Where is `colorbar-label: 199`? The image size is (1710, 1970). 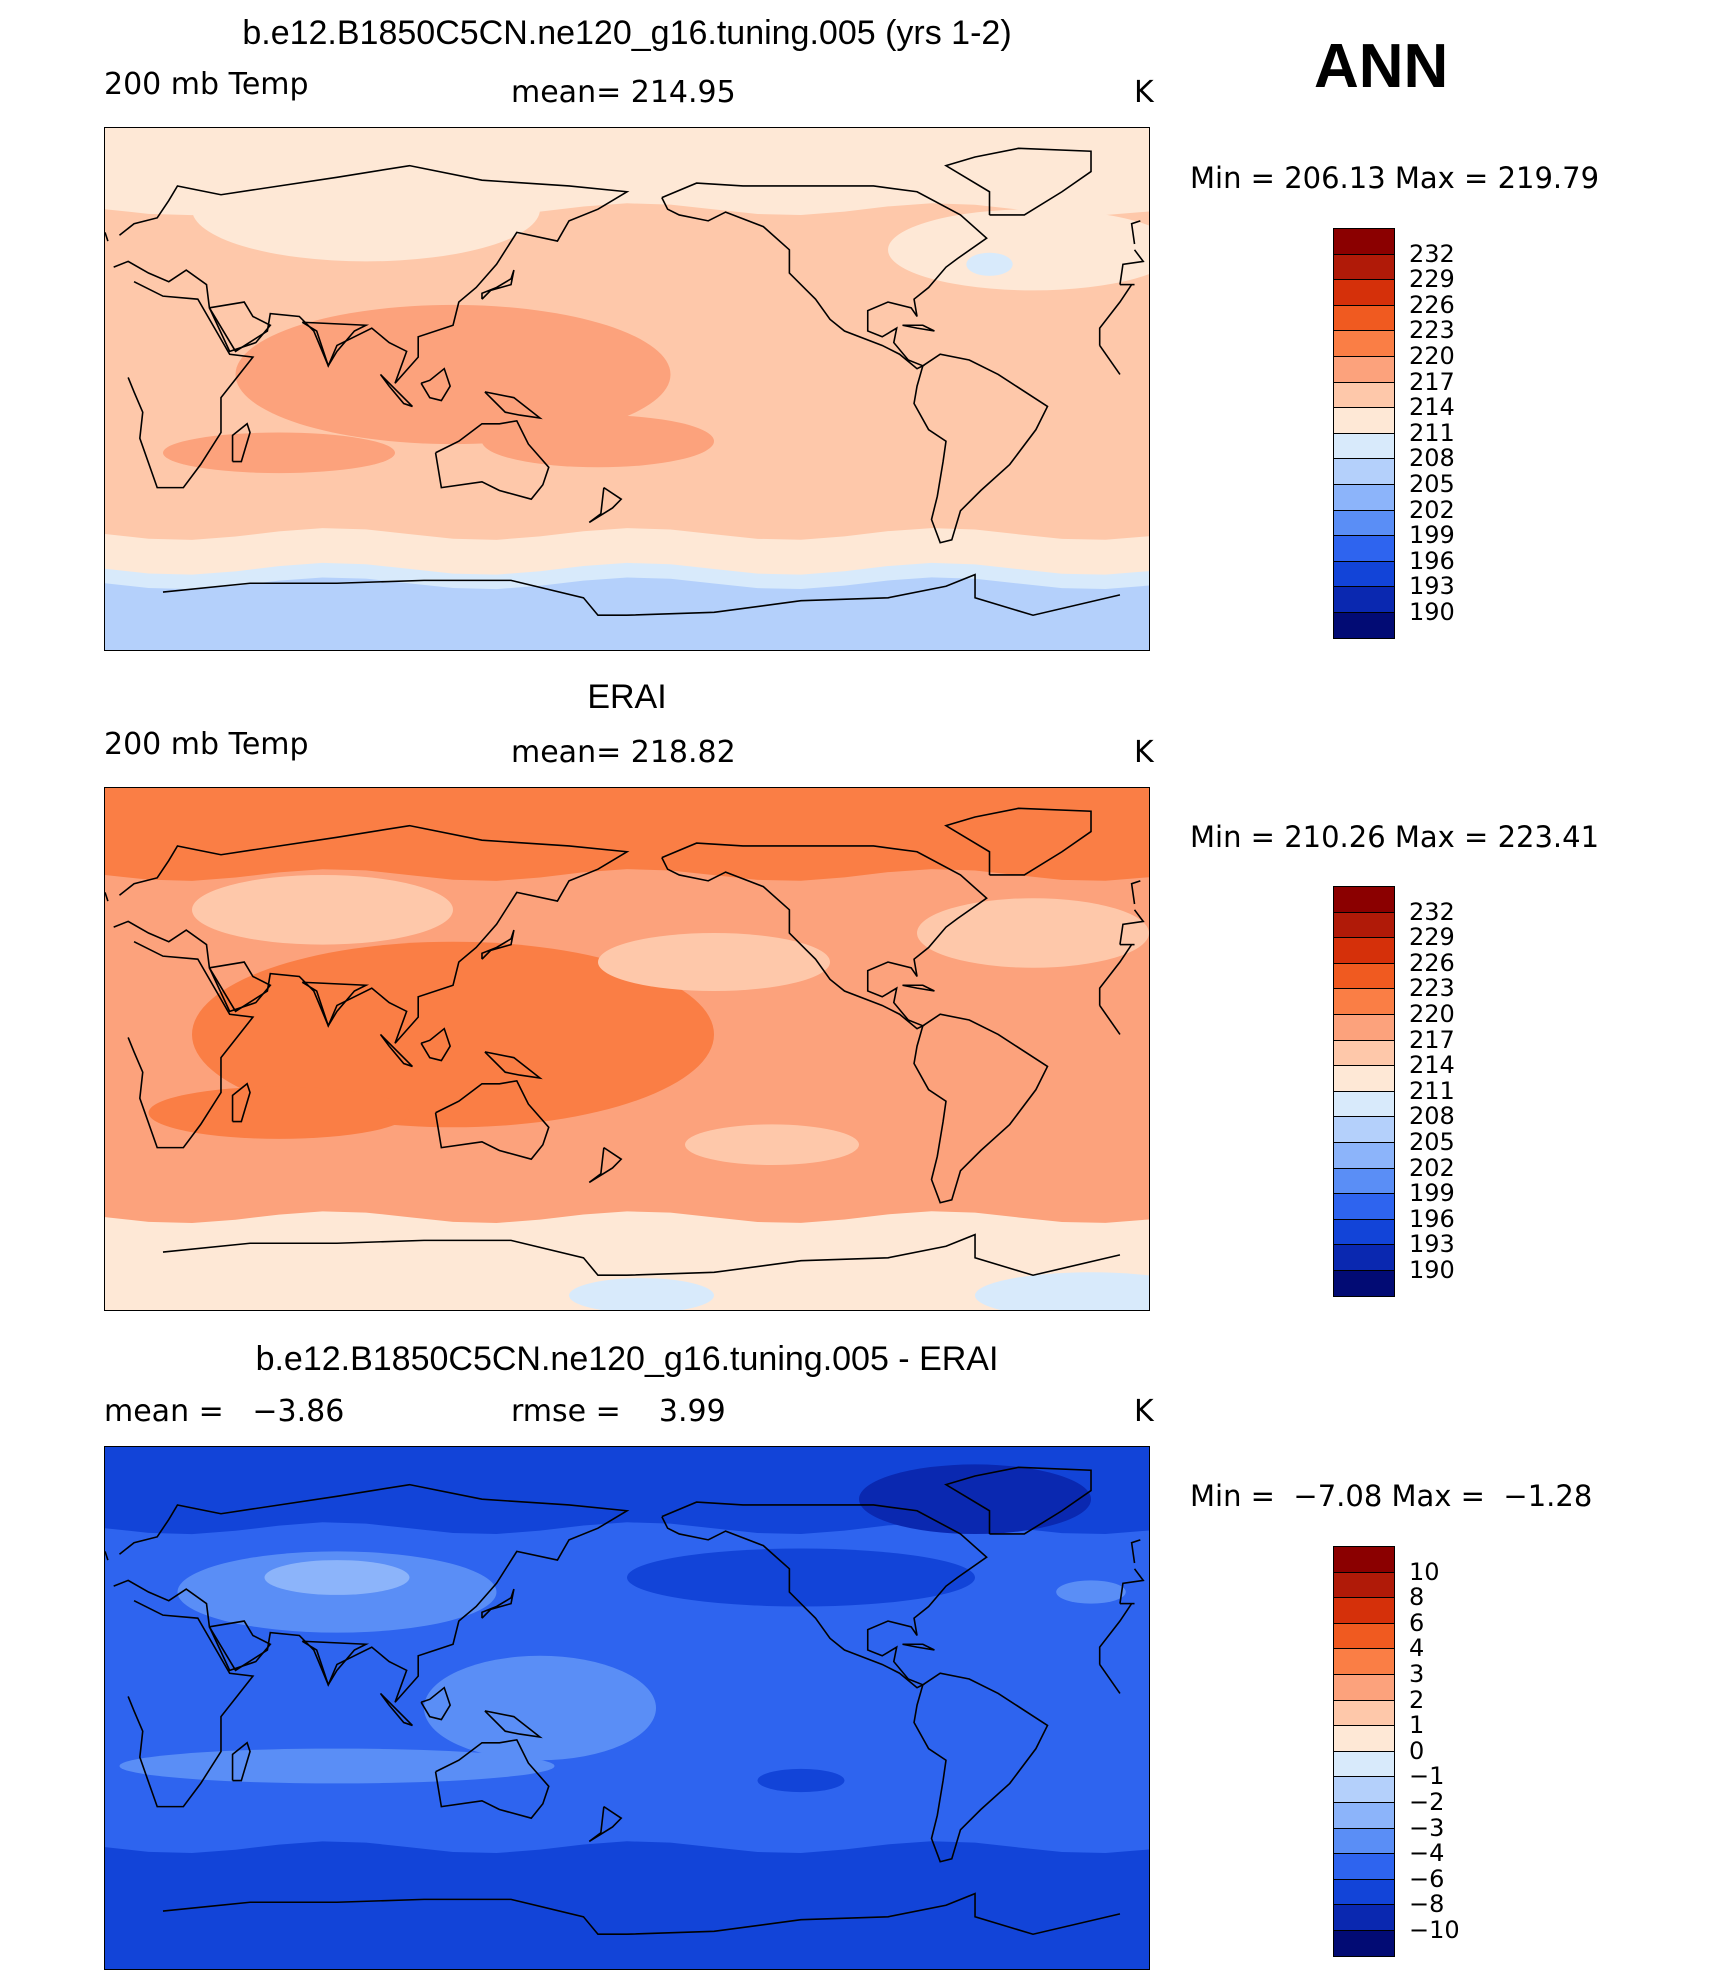 colorbar-label: 199 is located at coordinates (1432, 535).